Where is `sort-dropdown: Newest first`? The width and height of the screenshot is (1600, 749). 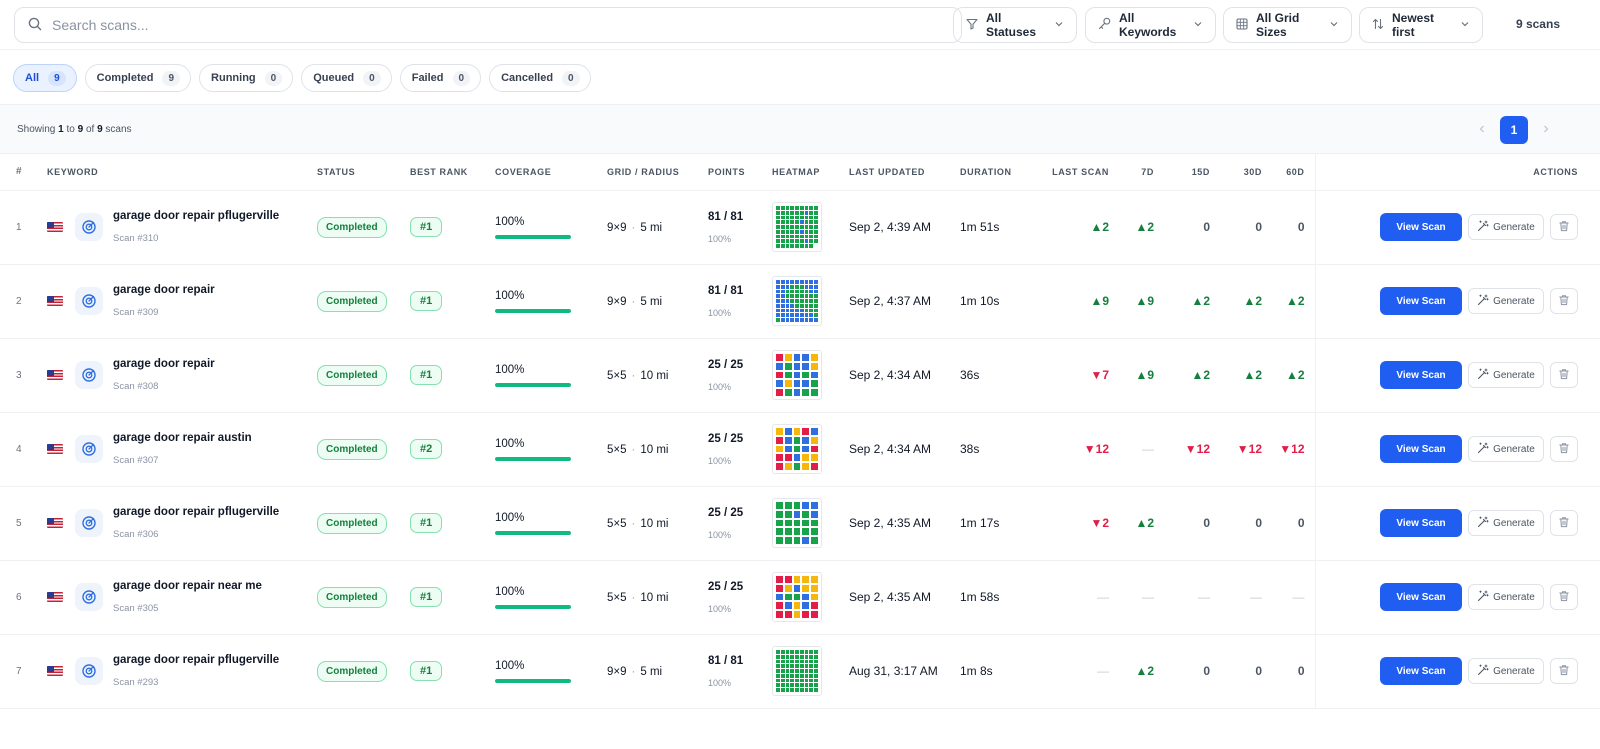
sort-dropdown: Newest first is located at coordinates (1421, 25).